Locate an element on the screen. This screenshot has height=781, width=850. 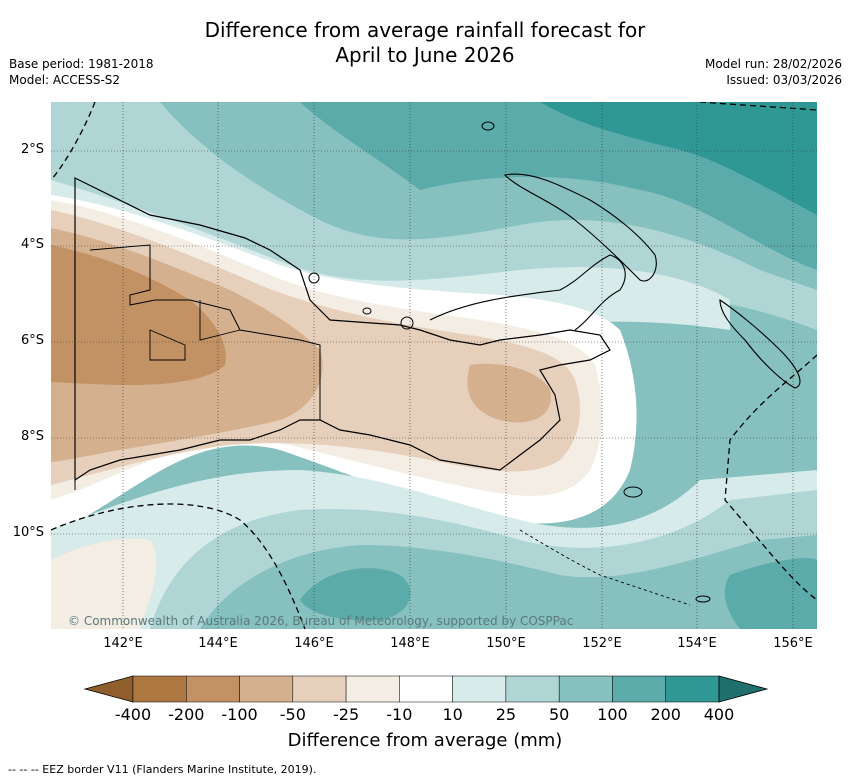
colorbar is located at coordinates (426, 689).